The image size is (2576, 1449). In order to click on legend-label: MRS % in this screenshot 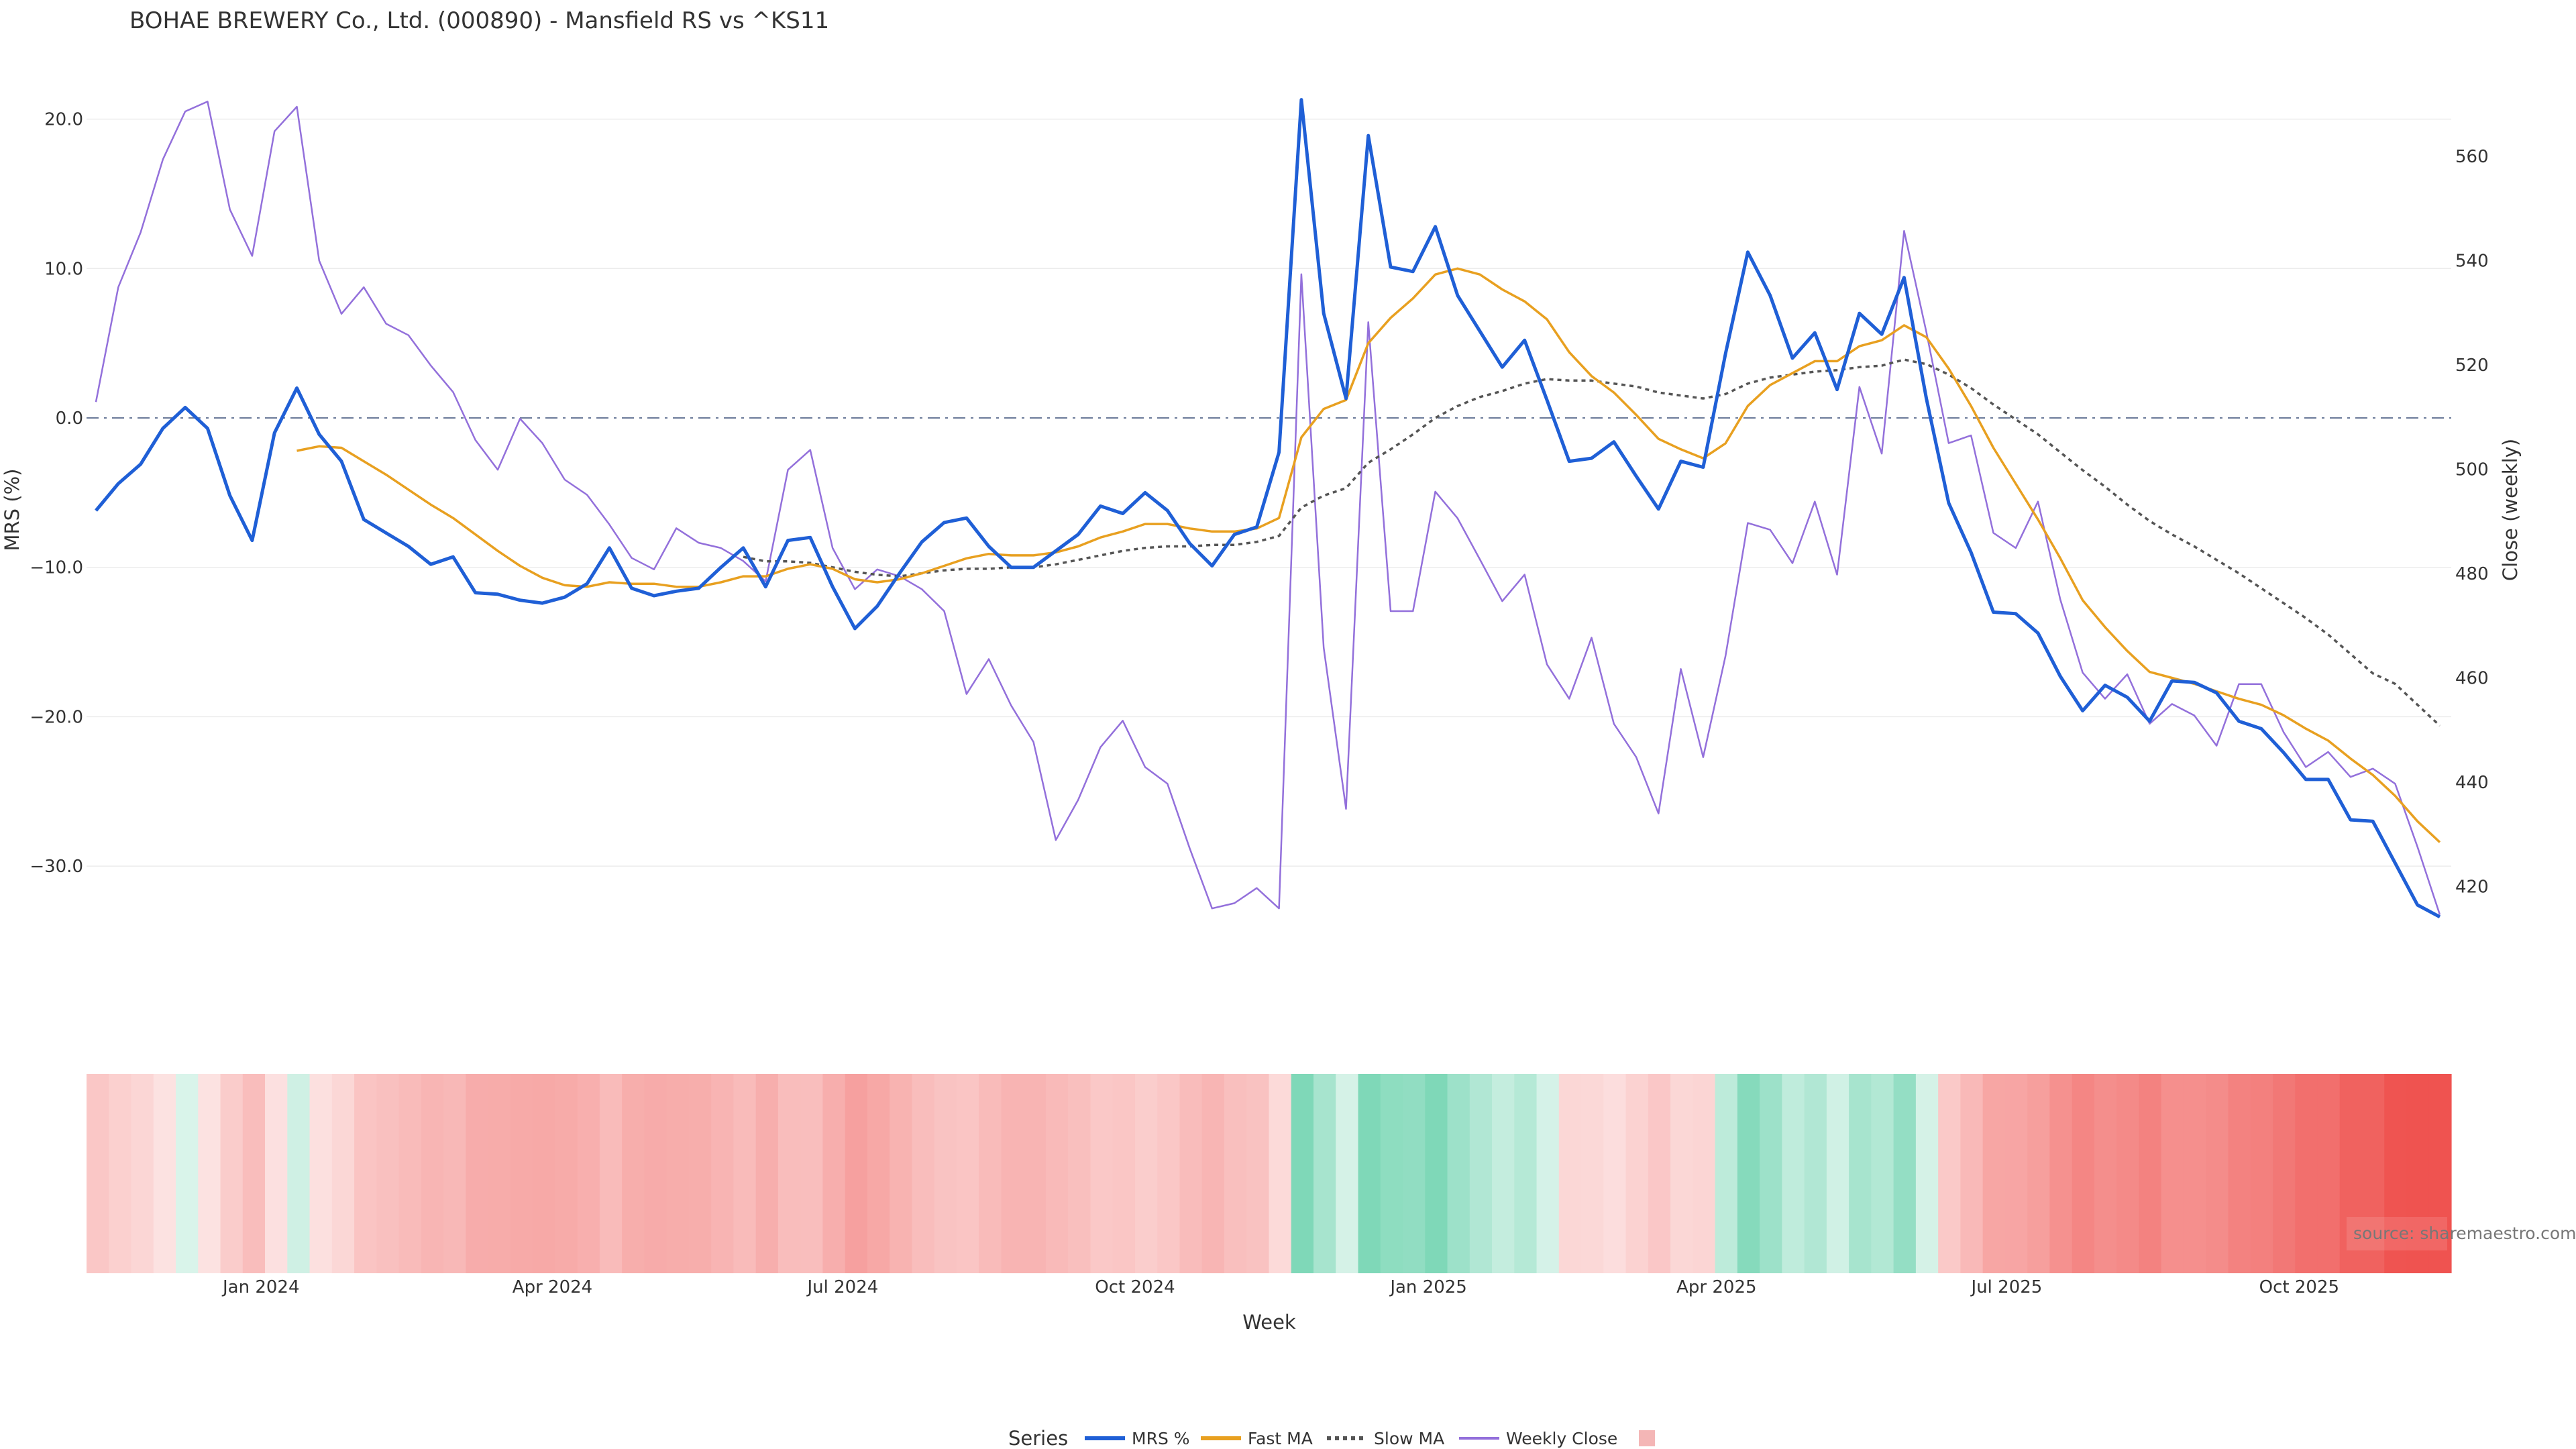, I will do `click(1161, 1438)`.